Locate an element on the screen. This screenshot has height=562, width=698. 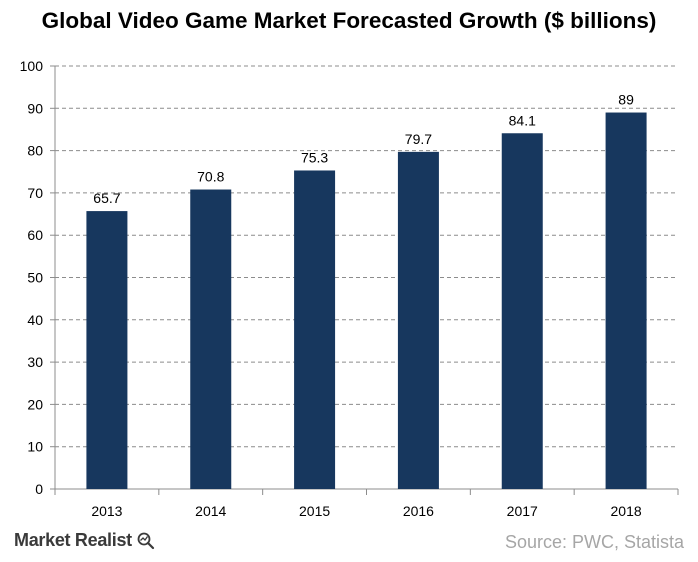
x-tick-label: 2015 is located at coordinates (314, 511).